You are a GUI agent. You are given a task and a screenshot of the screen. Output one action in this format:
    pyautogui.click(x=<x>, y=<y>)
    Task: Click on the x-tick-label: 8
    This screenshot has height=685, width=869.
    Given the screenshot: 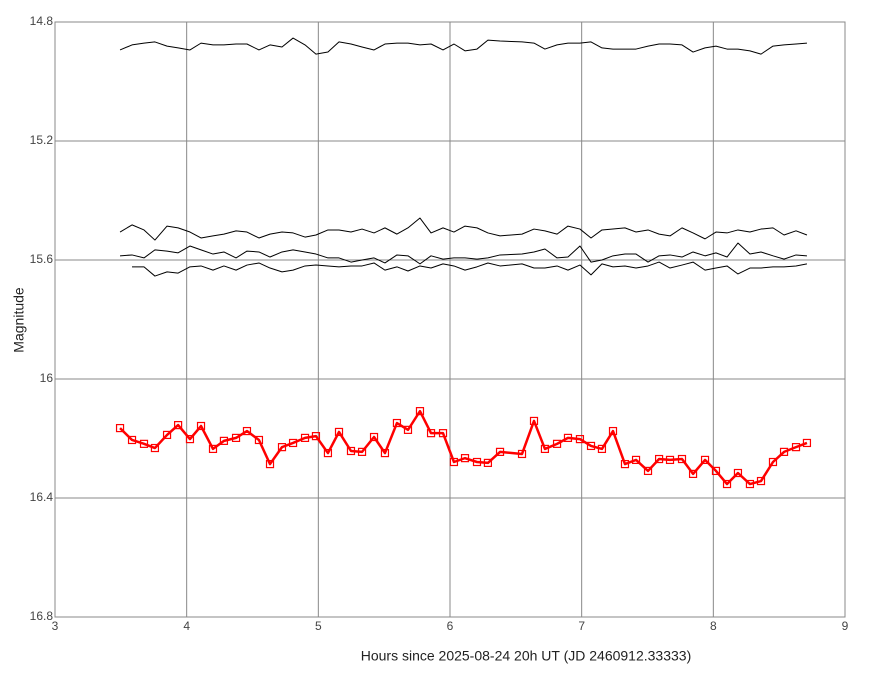 What is the action you would take?
    pyautogui.click(x=713, y=626)
    